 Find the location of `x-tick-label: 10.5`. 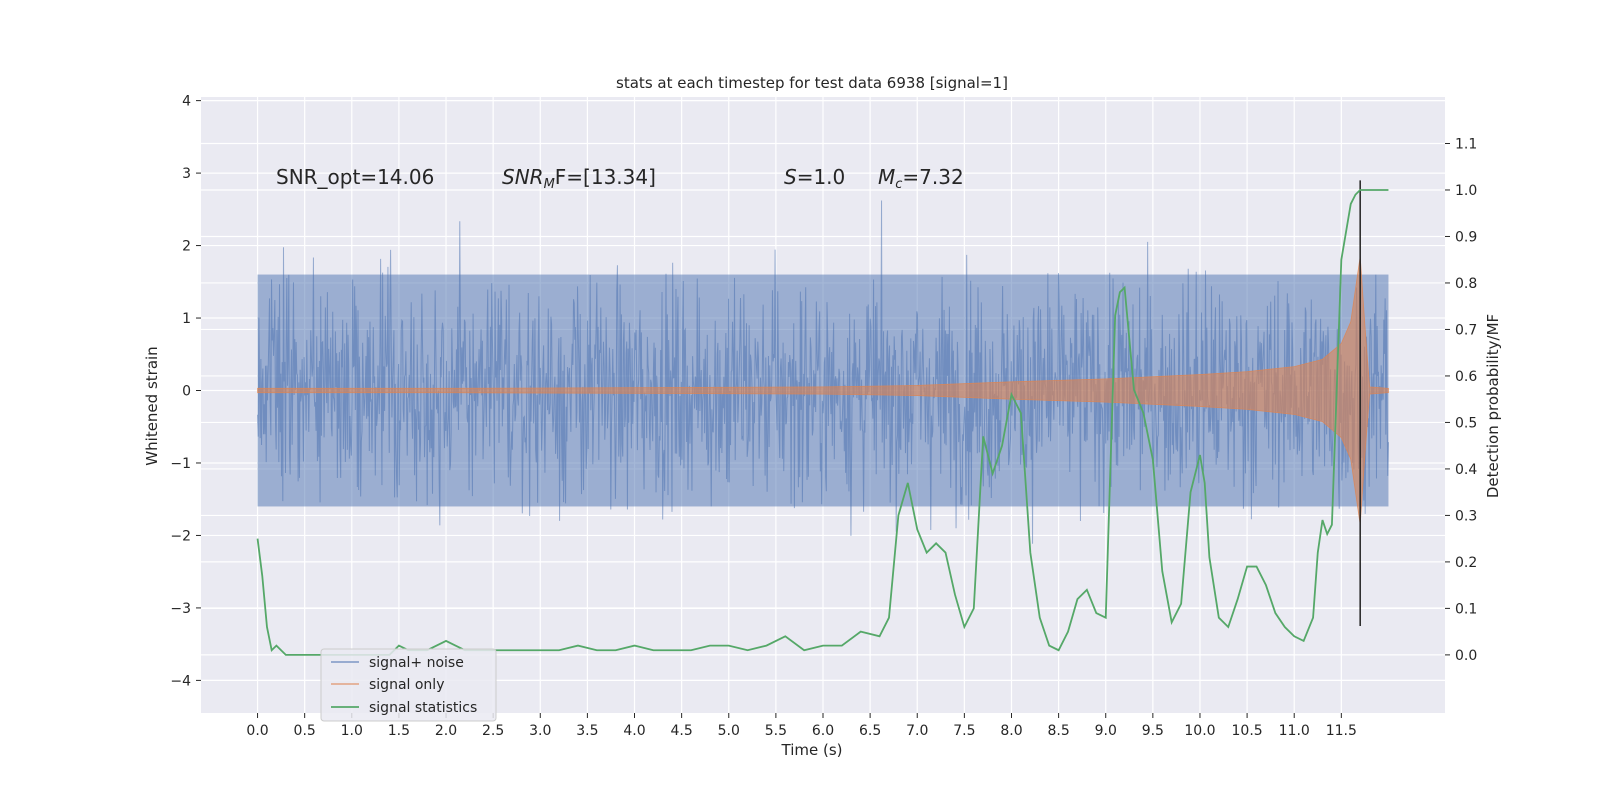

x-tick-label: 10.5 is located at coordinates (1247, 731).